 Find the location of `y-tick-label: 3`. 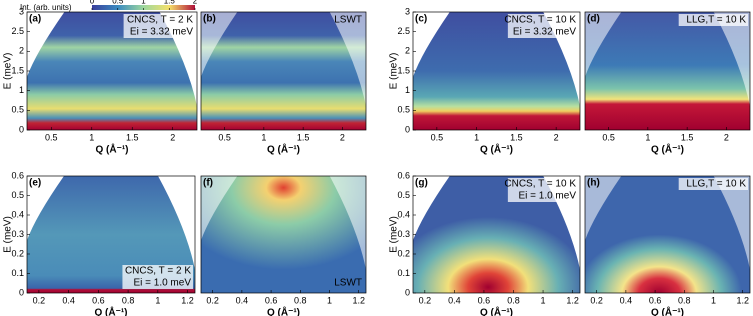

y-tick-label: 3 is located at coordinates (21, 11).